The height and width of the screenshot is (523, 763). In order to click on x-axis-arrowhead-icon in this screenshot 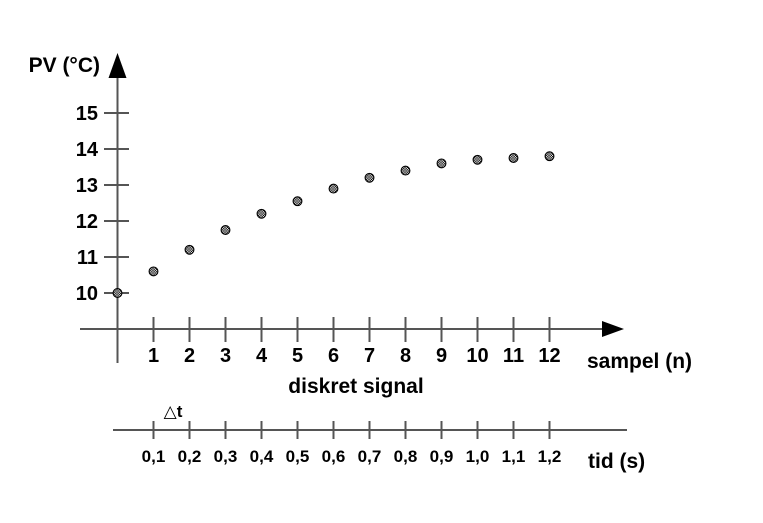, I will do `click(613, 329)`.